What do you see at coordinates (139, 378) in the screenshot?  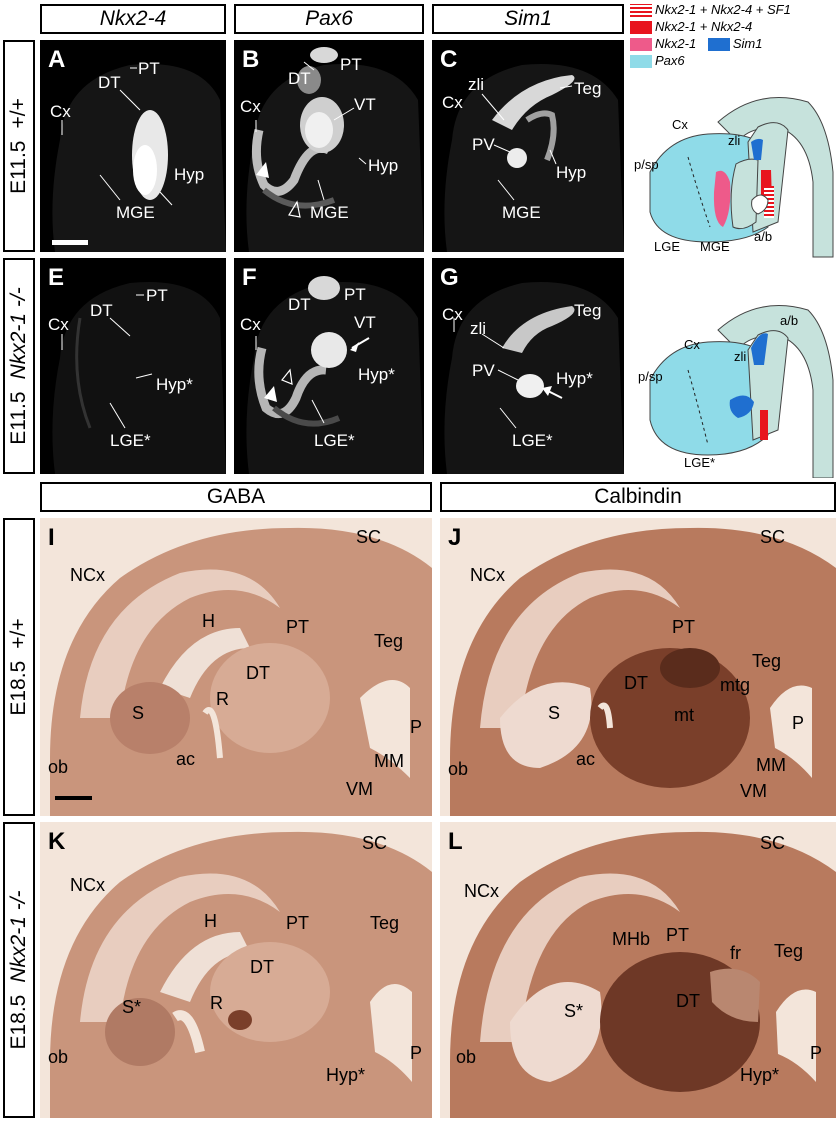 I see `panel-e-image` at bounding box center [139, 378].